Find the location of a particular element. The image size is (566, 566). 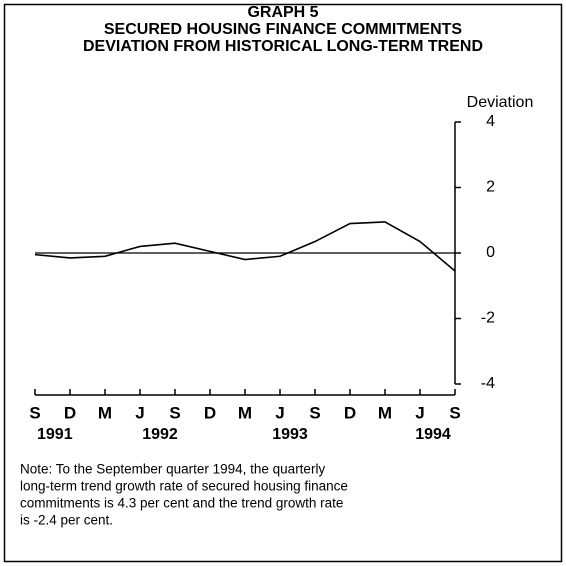

year-label: 1993 is located at coordinates (290, 434).